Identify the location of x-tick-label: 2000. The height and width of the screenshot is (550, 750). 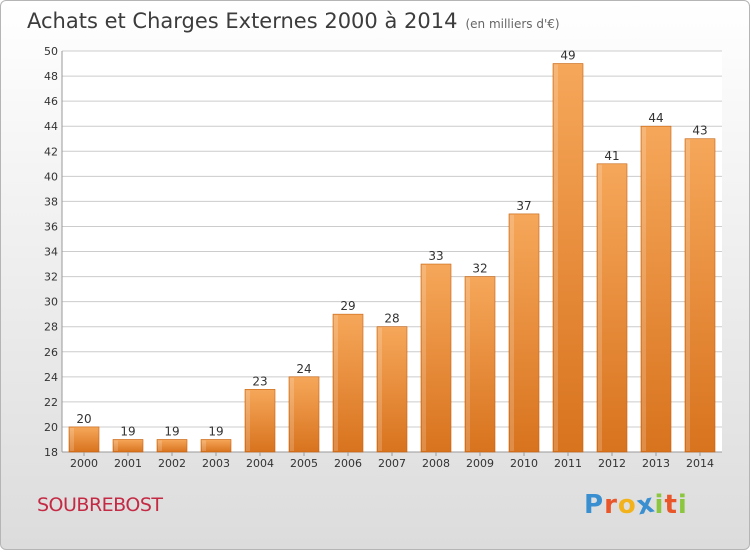
(84, 463).